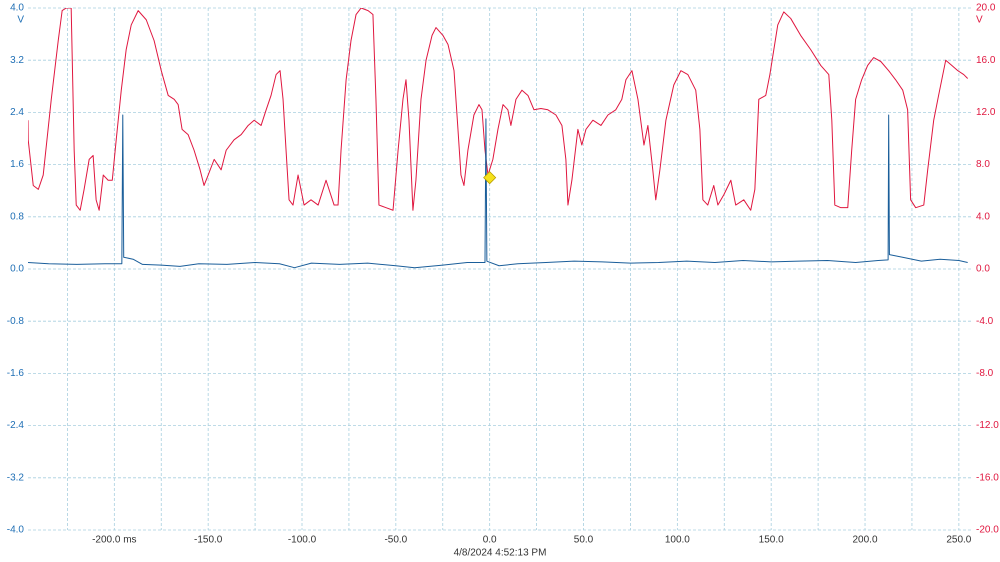  I want to click on y2-unit-label: V, so click(979, 20).